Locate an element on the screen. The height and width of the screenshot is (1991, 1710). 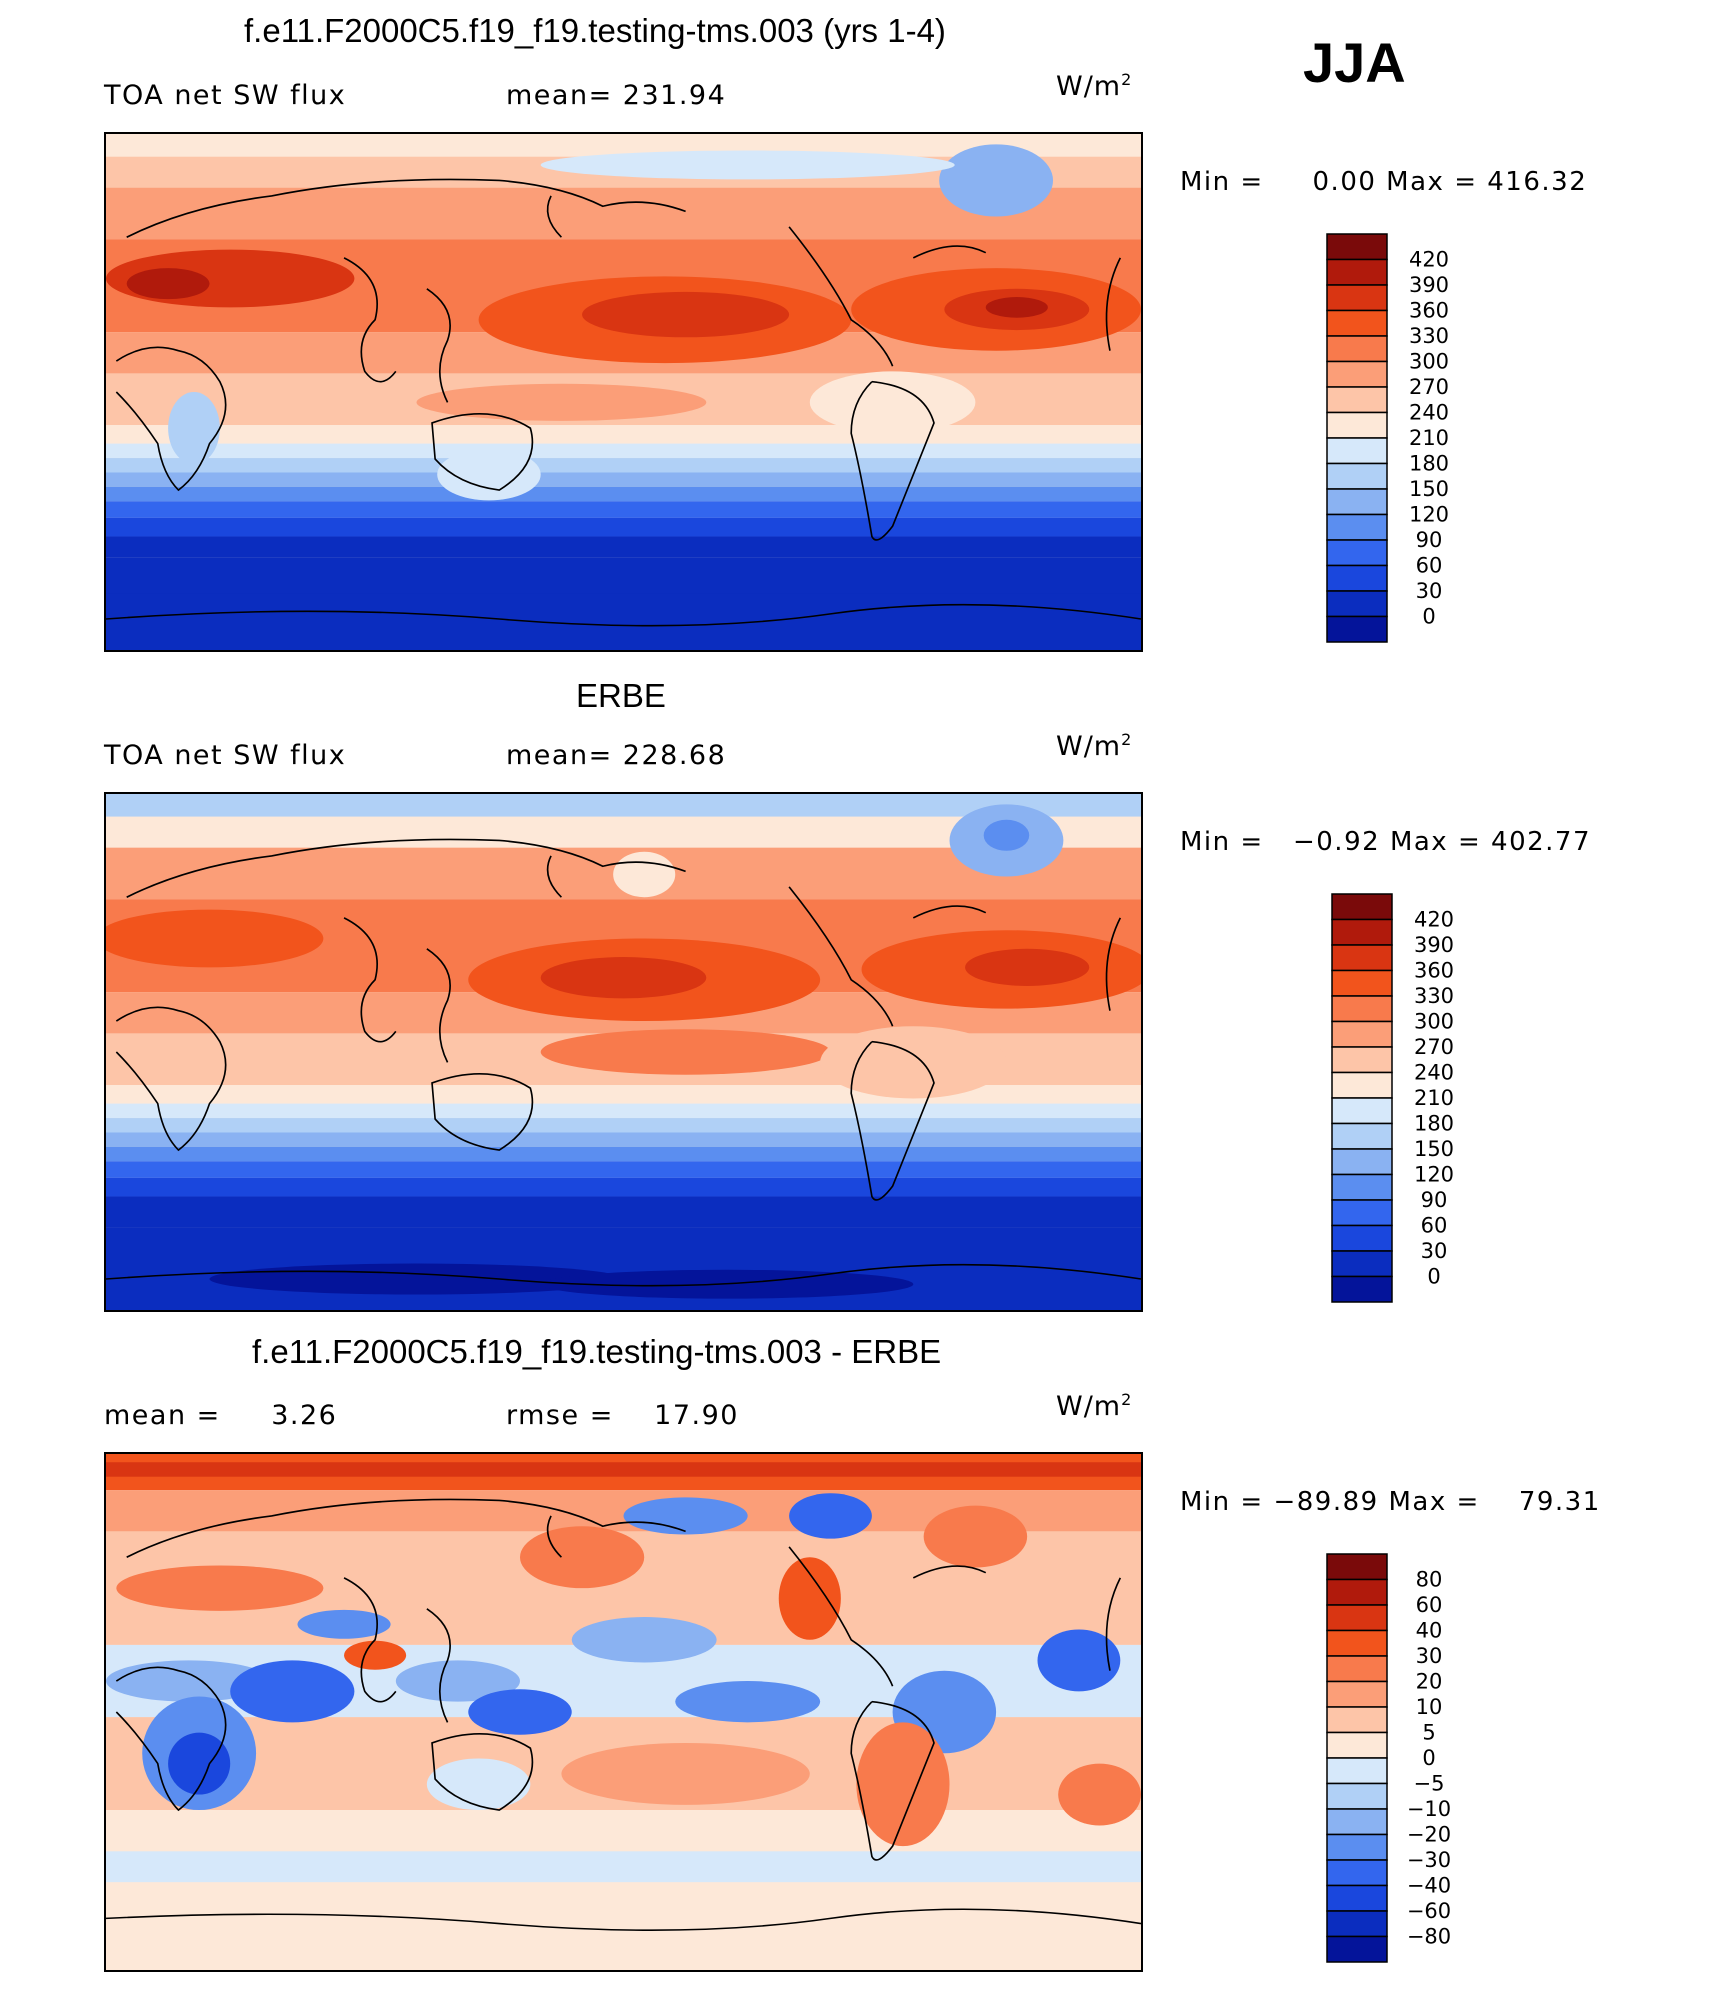
colorbar-tick-label: 40 is located at coordinates (1429, 1631).